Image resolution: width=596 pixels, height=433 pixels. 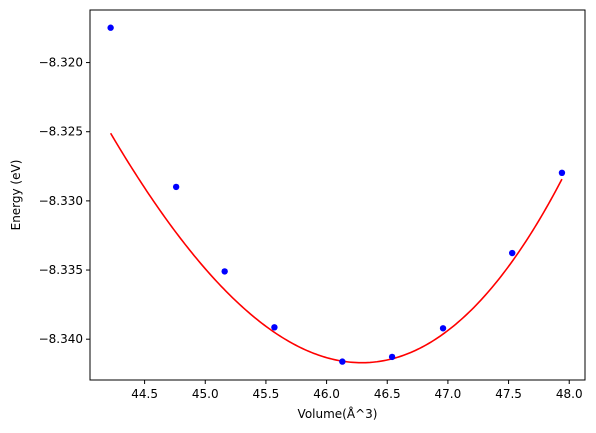 I want to click on x-tick-label: 47.0, so click(x=448, y=394).